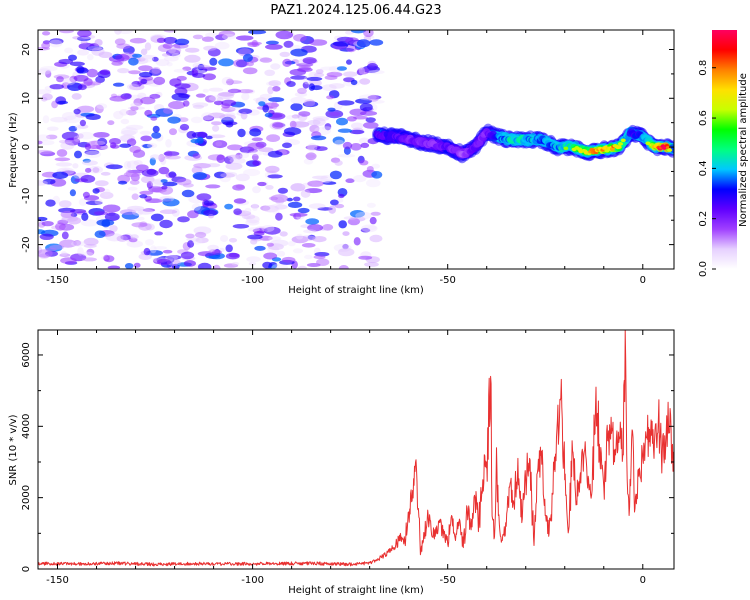 Image resolution: width=750 pixels, height=600 pixels. I want to click on y-tick-label: 20, so click(26, 49).